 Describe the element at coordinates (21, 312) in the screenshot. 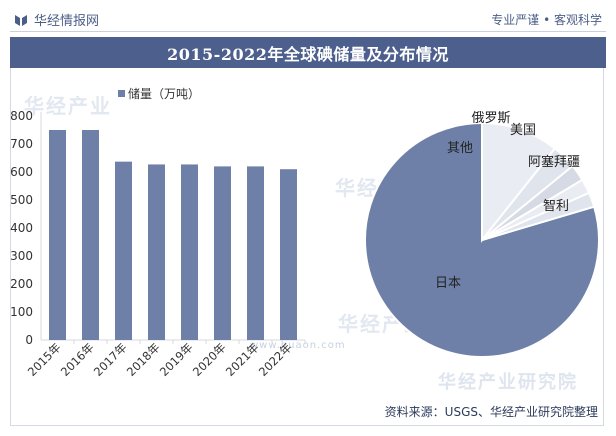

I see `y-tick-label: 100` at that location.